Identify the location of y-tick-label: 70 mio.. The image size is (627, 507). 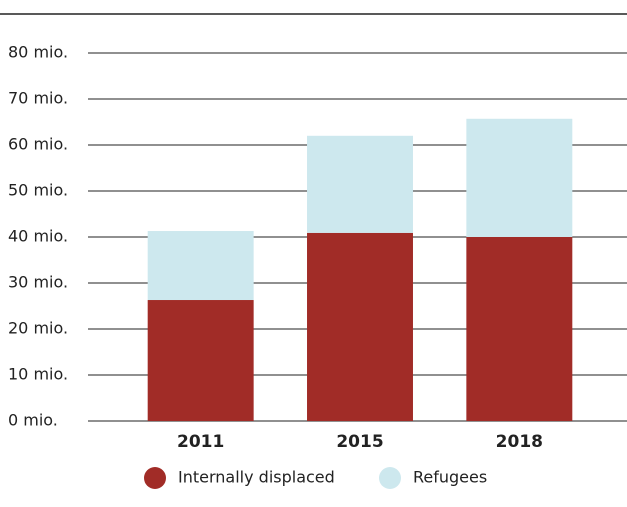
(38, 98).